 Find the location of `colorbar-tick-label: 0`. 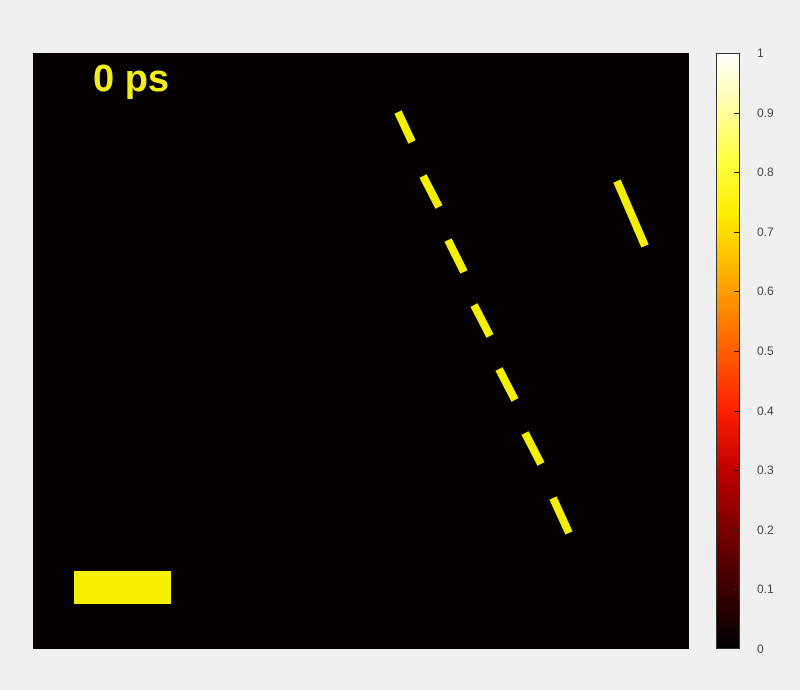

colorbar-tick-label: 0 is located at coordinates (760, 649).